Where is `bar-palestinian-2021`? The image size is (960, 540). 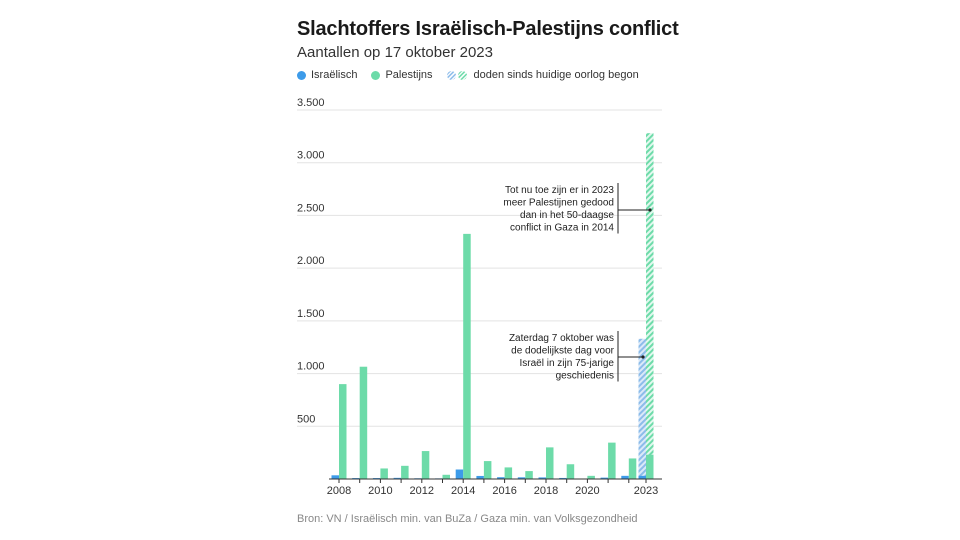
bar-palestinian-2021 is located at coordinates (612, 460).